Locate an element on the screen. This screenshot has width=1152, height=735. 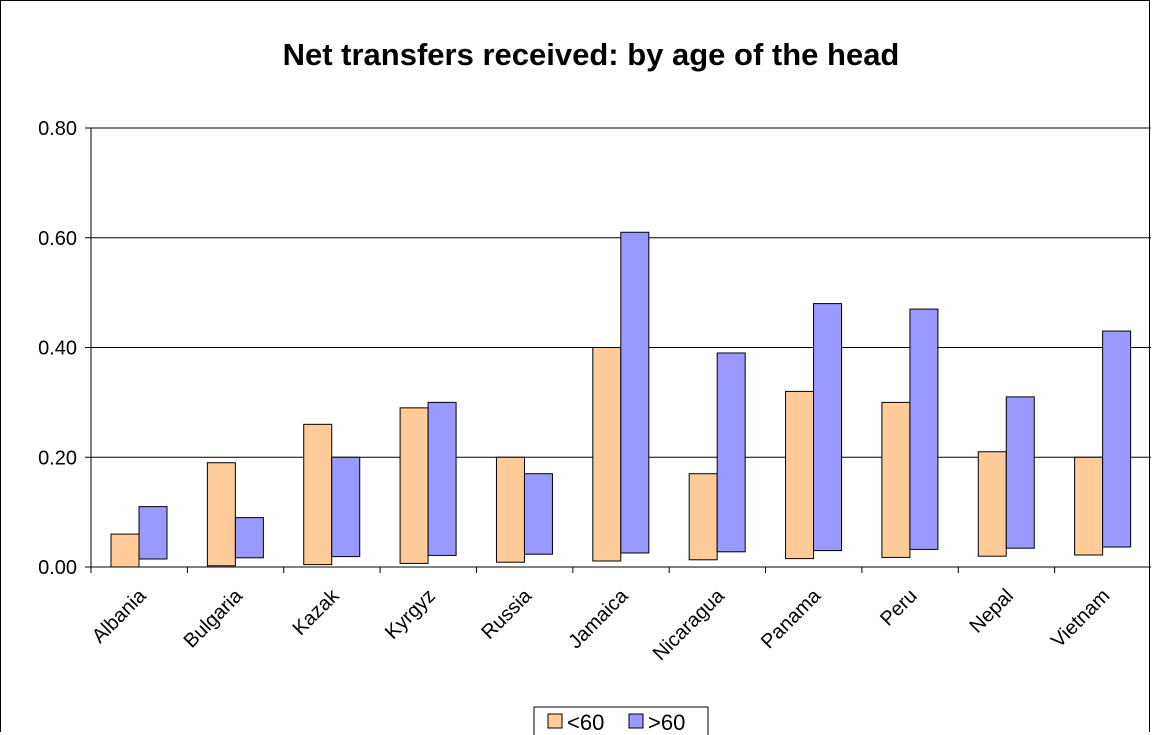
y-tick-labels: 0.00 0.20 0.40 0.60 0.80 is located at coordinates (57, 348).